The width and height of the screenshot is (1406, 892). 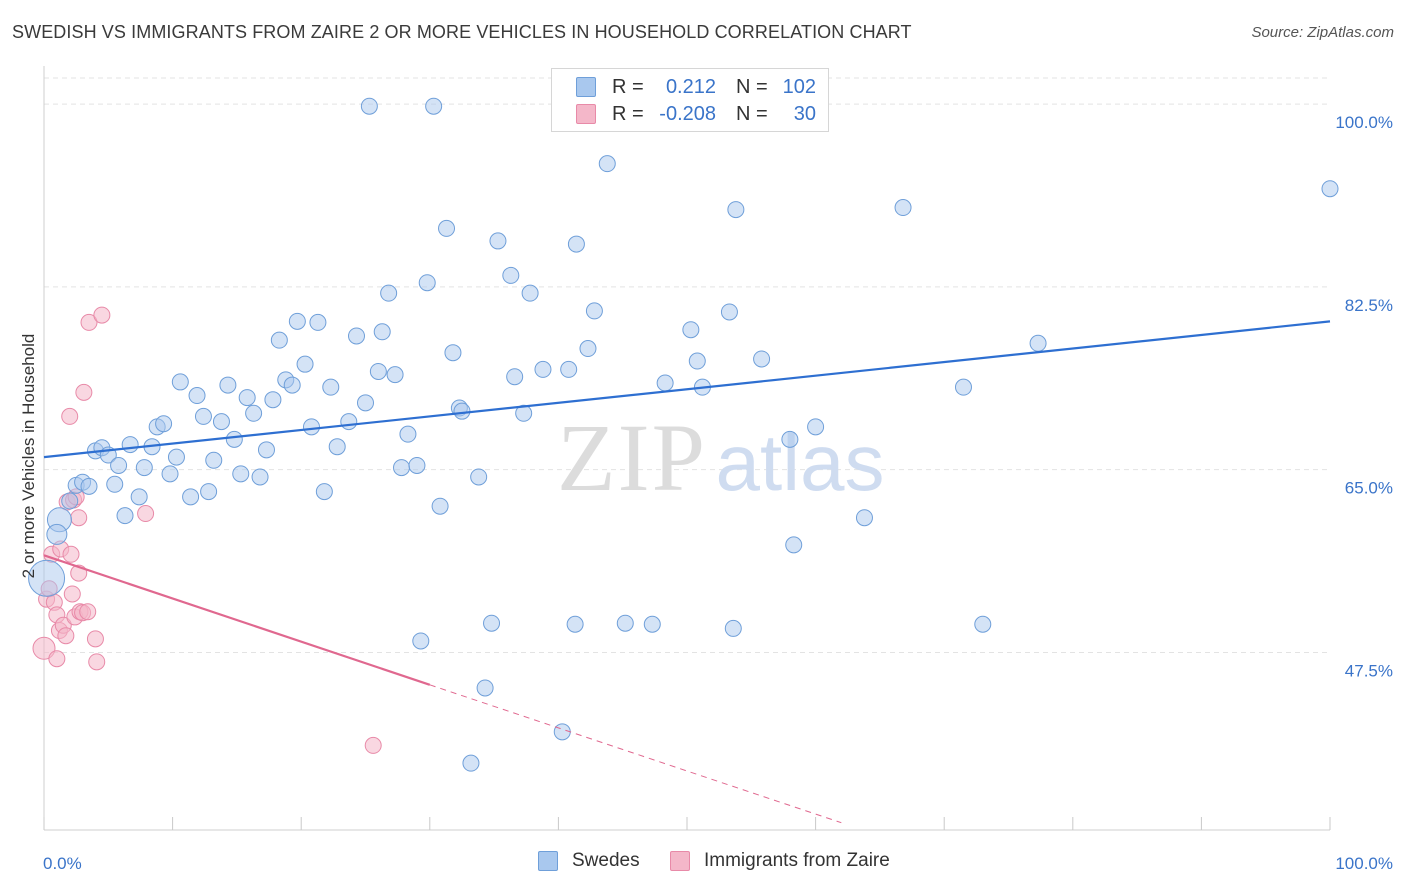 I want to click on watermark-zip: ZIP, so click(x=632, y=457).